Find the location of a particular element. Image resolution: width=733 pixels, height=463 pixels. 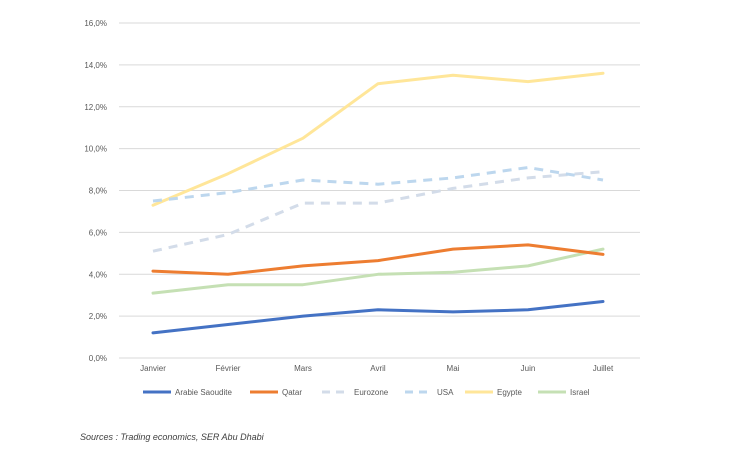

y-tick-label: 8,0% is located at coordinates (98, 191).